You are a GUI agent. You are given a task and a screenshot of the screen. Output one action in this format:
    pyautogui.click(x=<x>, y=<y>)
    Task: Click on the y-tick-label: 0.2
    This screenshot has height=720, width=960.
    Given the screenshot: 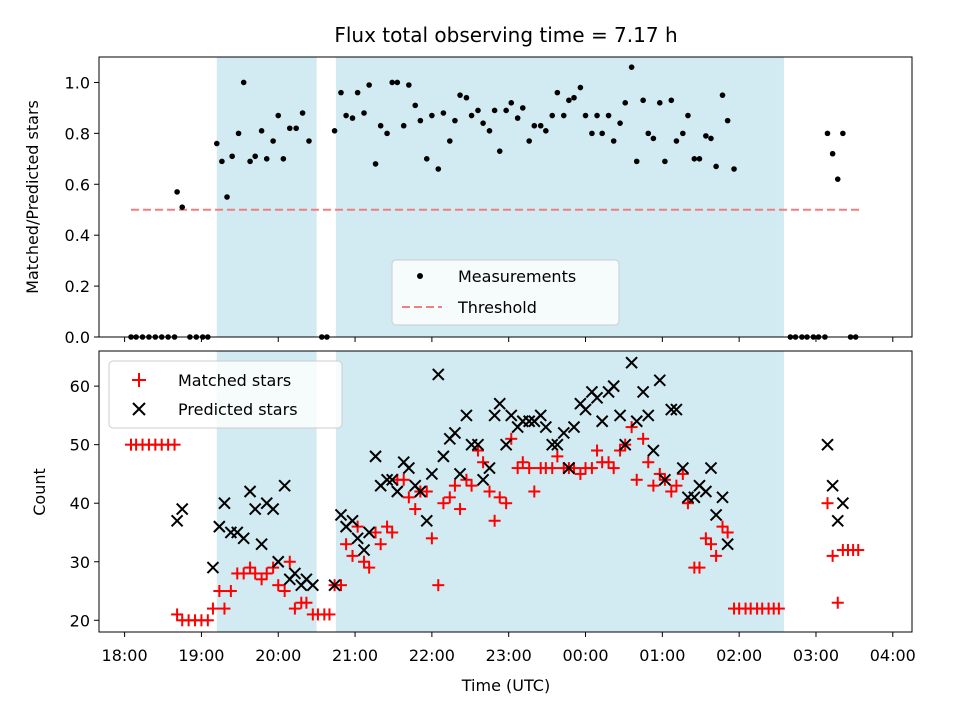 What is the action you would take?
    pyautogui.click(x=77, y=286)
    